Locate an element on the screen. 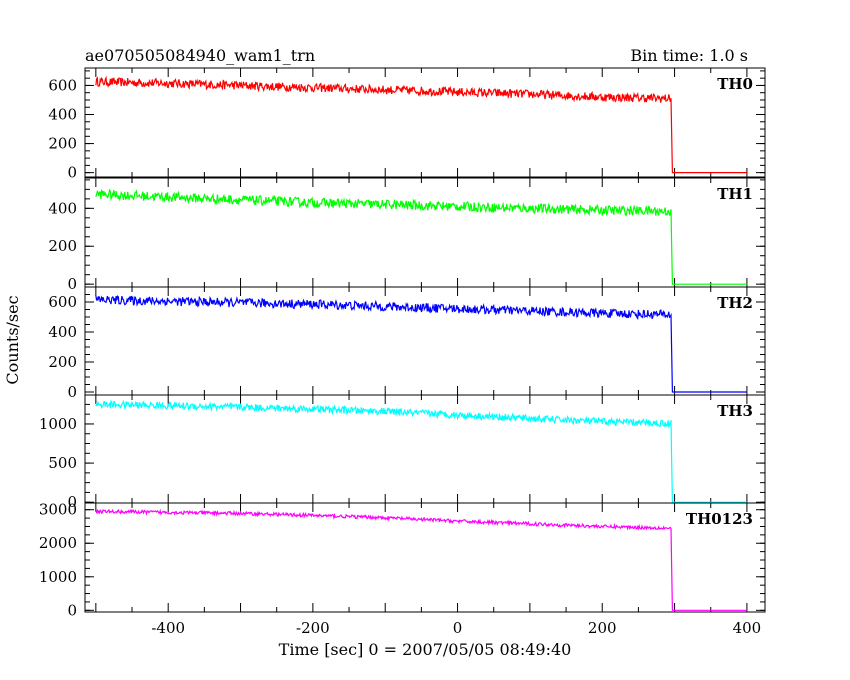 The height and width of the screenshot is (680, 850). bin-time-label: Bin time: 1.0 s is located at coordinates (689, 55).